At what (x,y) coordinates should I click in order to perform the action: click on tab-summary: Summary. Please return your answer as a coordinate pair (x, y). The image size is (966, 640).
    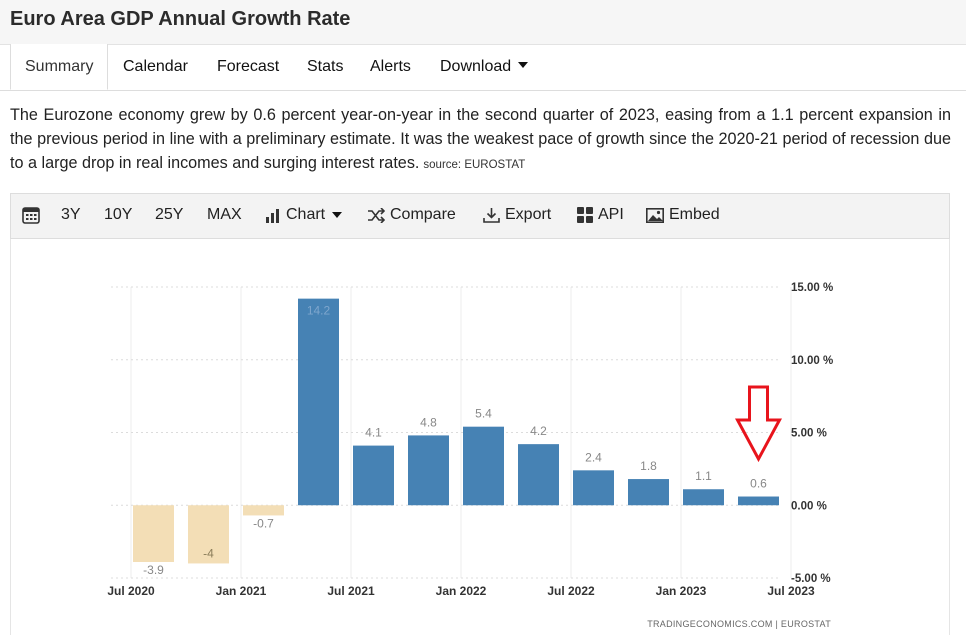
    Looking at the image, I should click on (59, 67).